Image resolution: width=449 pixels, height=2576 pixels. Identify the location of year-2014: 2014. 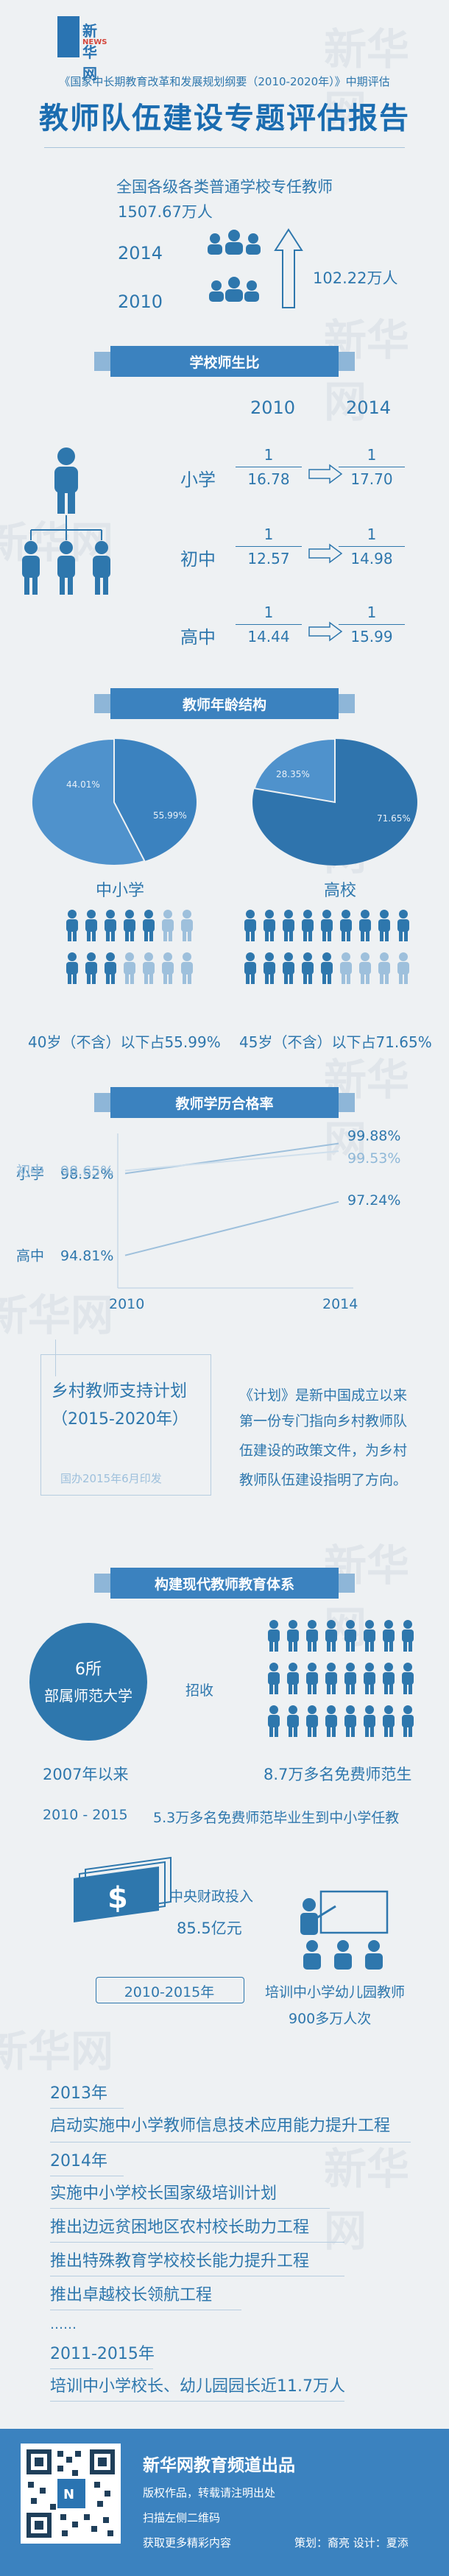
(140, 253).